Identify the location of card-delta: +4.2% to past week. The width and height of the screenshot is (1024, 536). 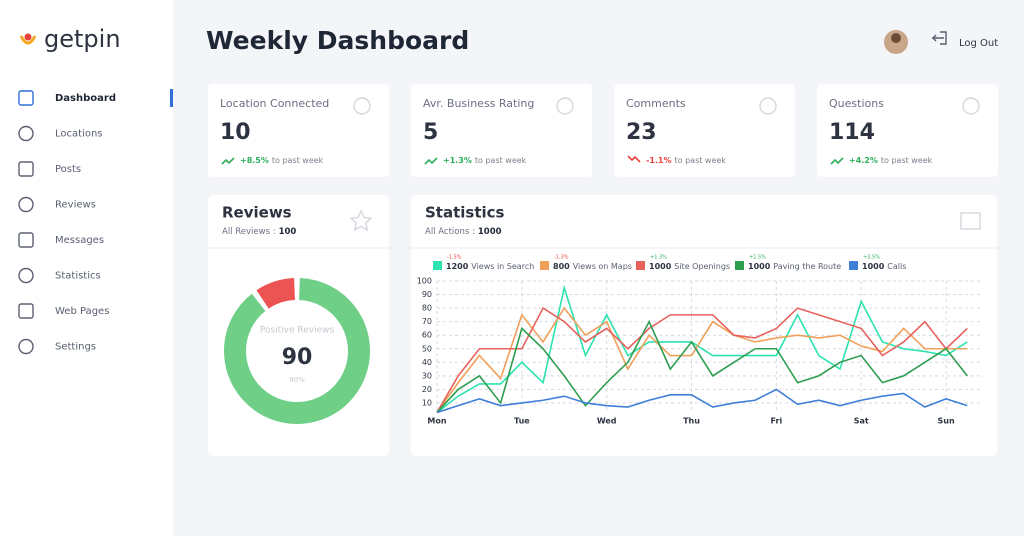
(891, 160).